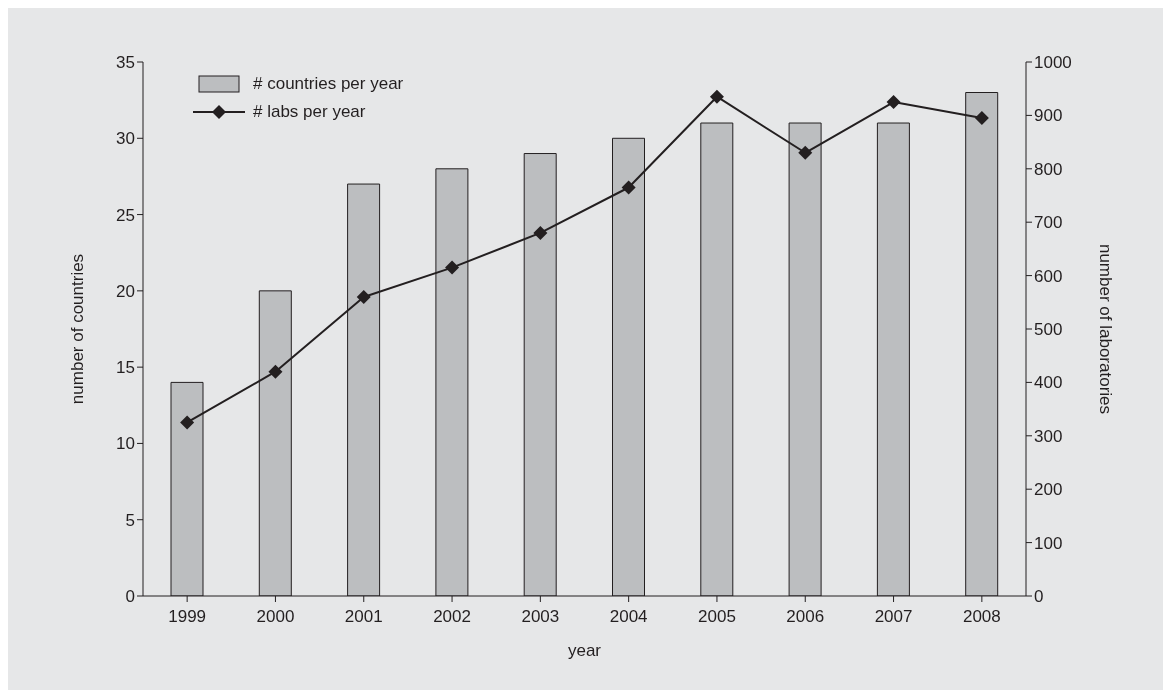 Image resolution: width=1171 pixels, height=698 pixels. Describe the element at coordinates (187, 617) in the screenshot. I see `x-tick-label: 1999` at that location.